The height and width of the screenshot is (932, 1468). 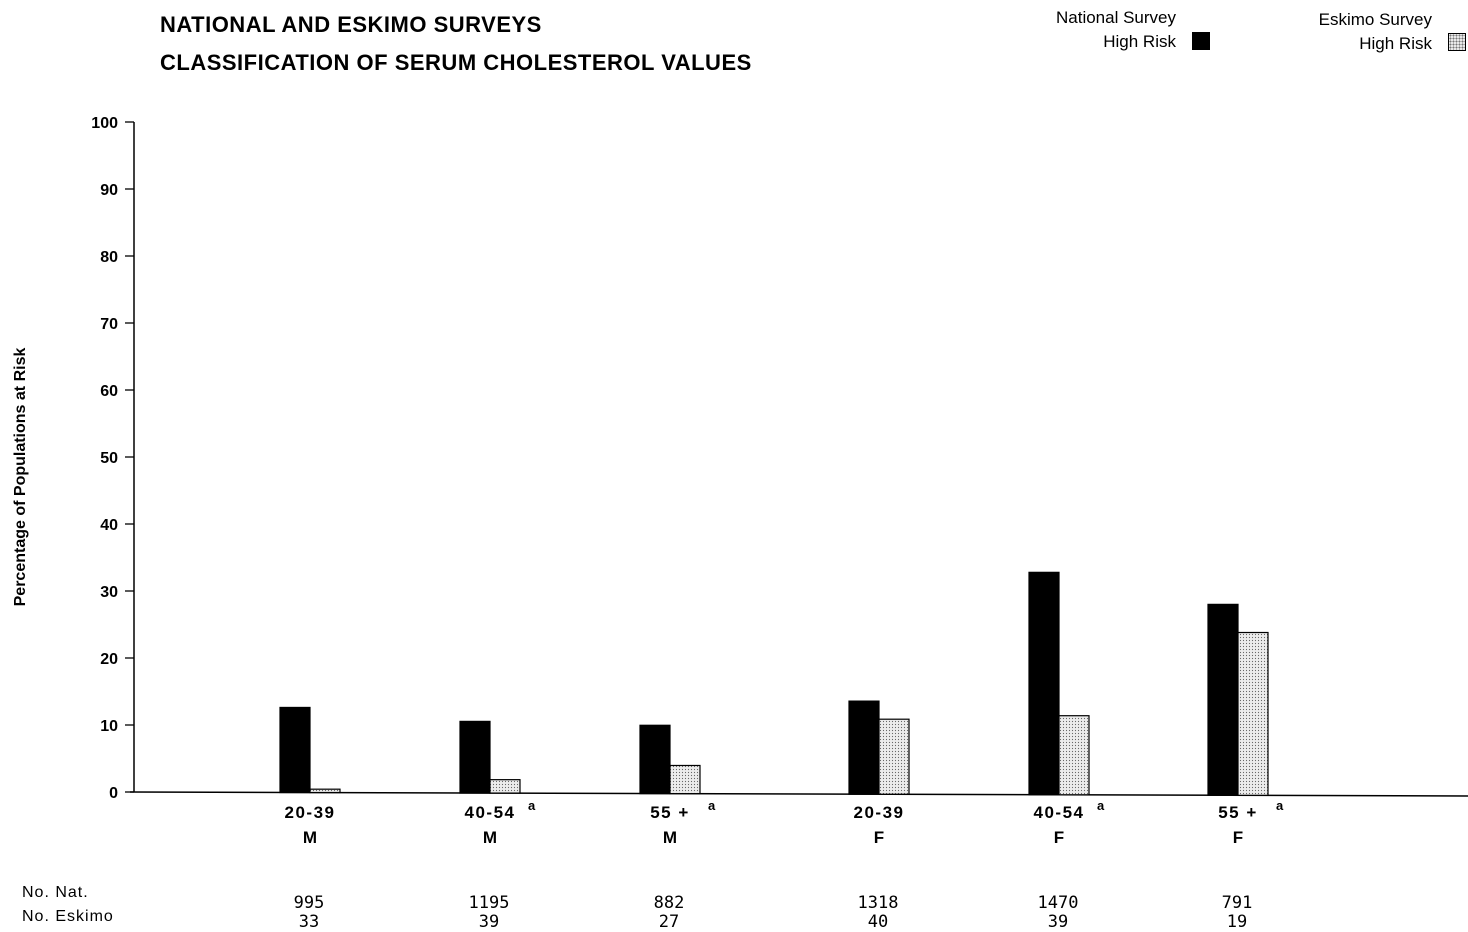 What do you see at coordinates (351, 24) in the screenshot?
I see `chart-title: NATIONAL AND ESKIMO SURVEYS` at bounding box center [351, 24].